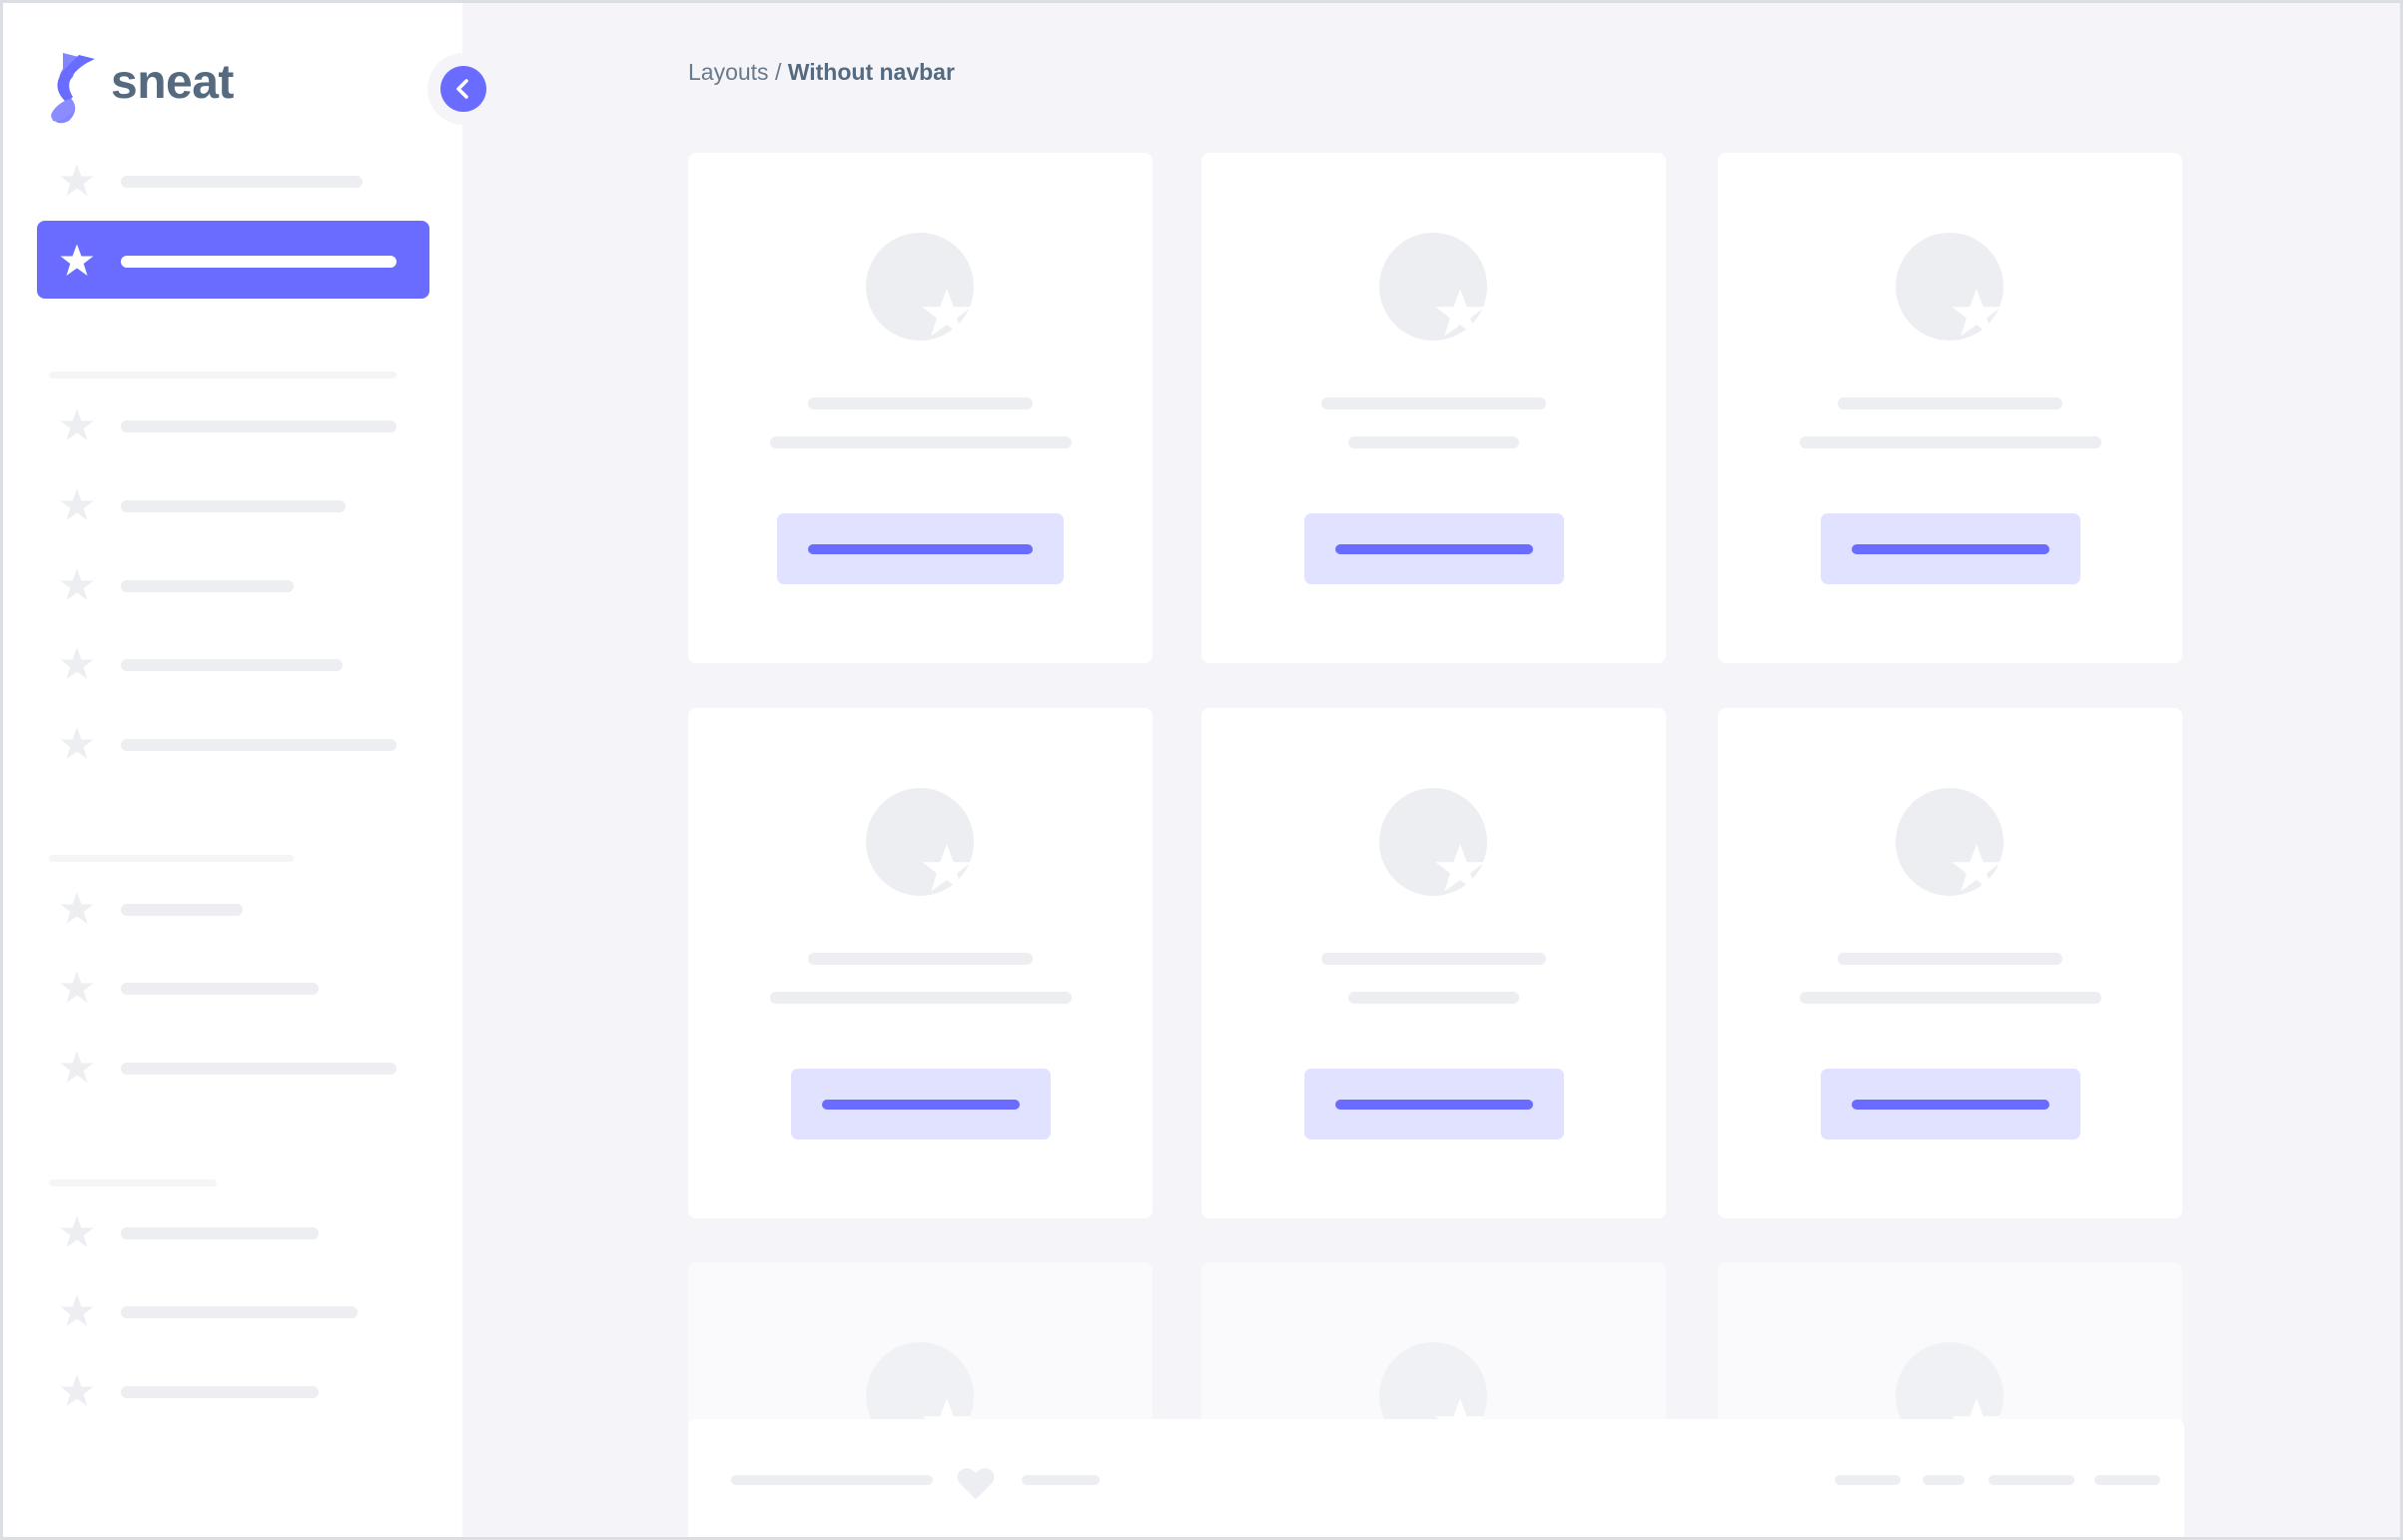  What do you see at coordinates (729, 72) in the screenshot?
I see `breadcrumb-parent: Layouts` at bounding box center [729, 72].